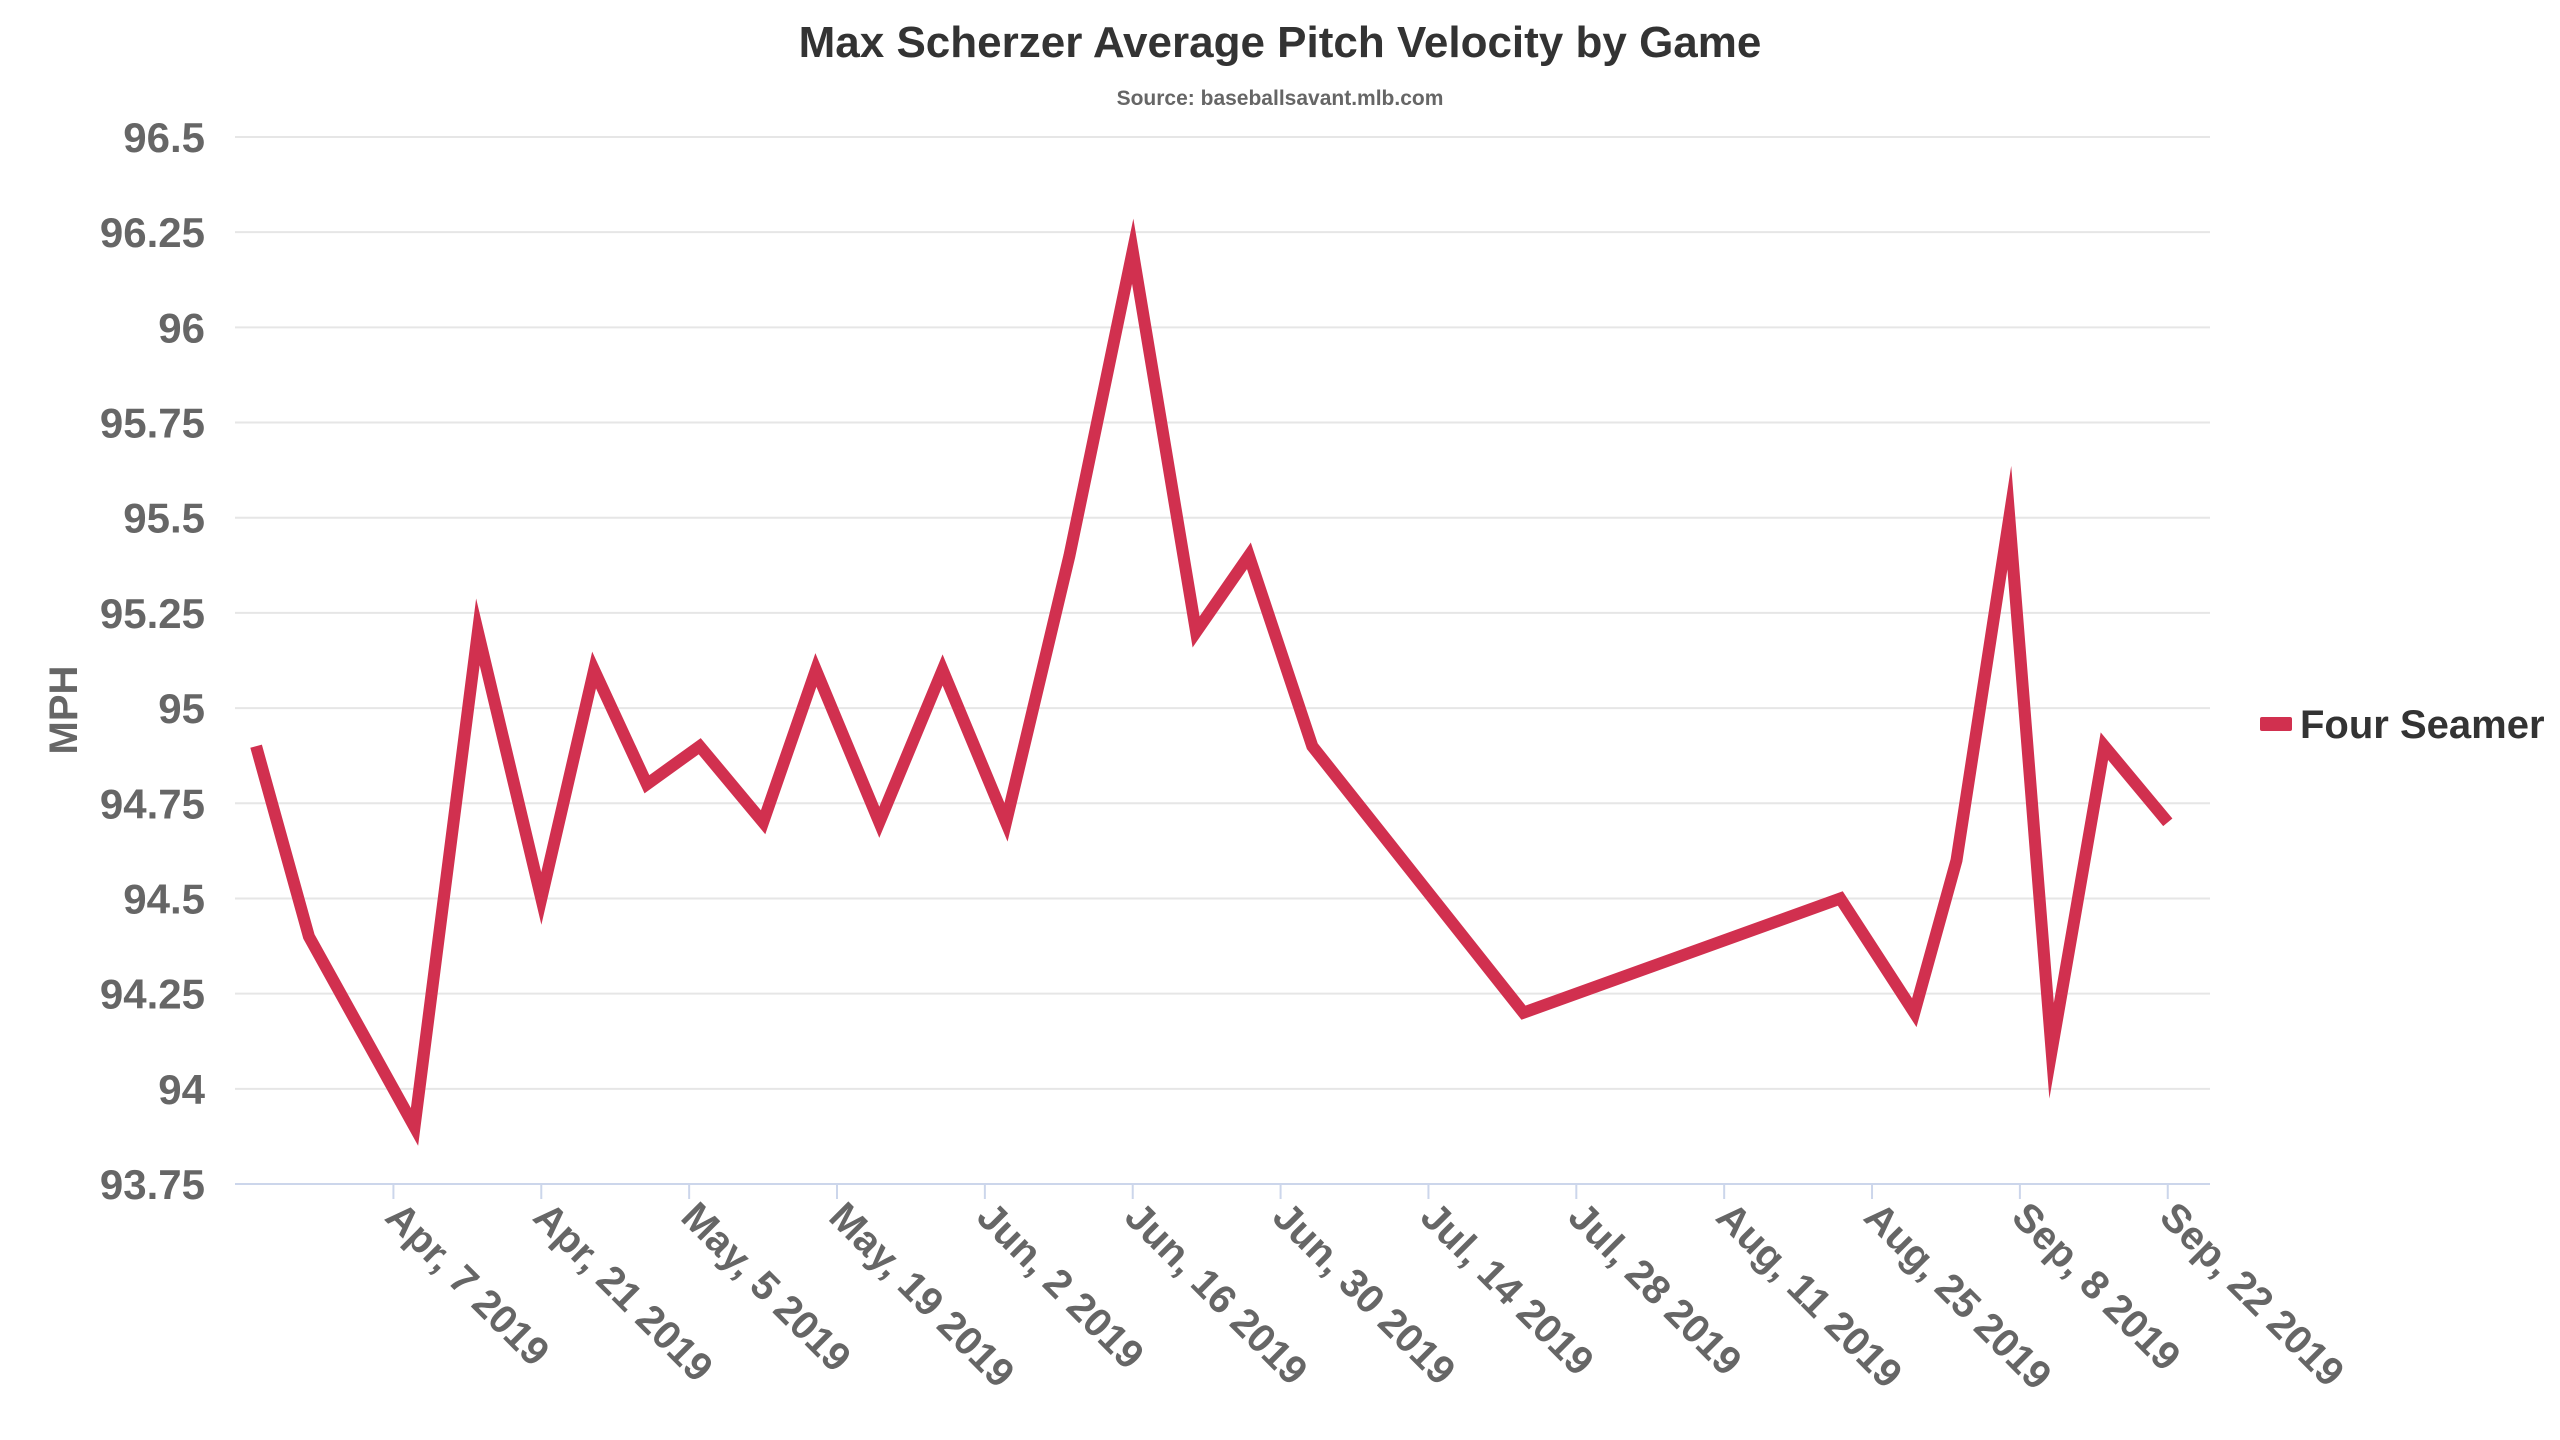  I want to click on y-tick-label: 95.5, so click(164, 518).